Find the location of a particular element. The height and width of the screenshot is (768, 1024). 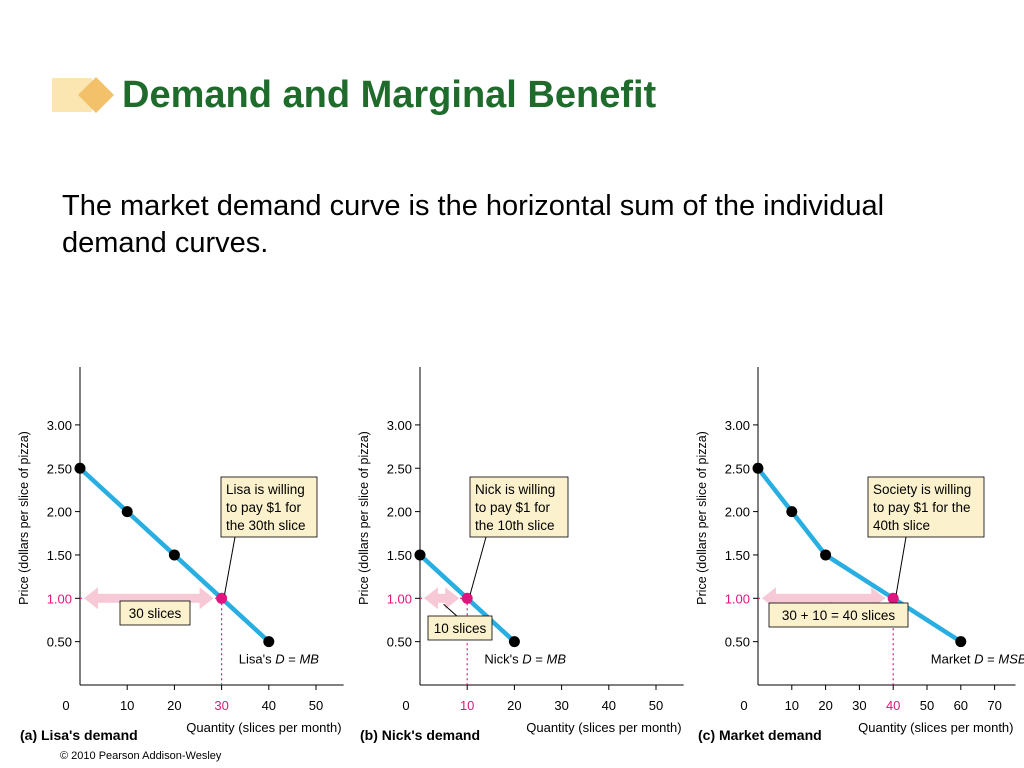

quantity-box-text: 30 + 10 = 40 slices is located at coordinates (839, 615).